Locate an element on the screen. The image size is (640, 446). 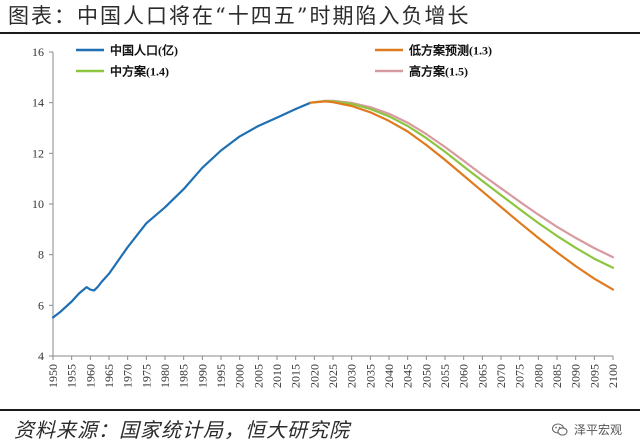
wechat-icon is located at coordinates (559, 429).